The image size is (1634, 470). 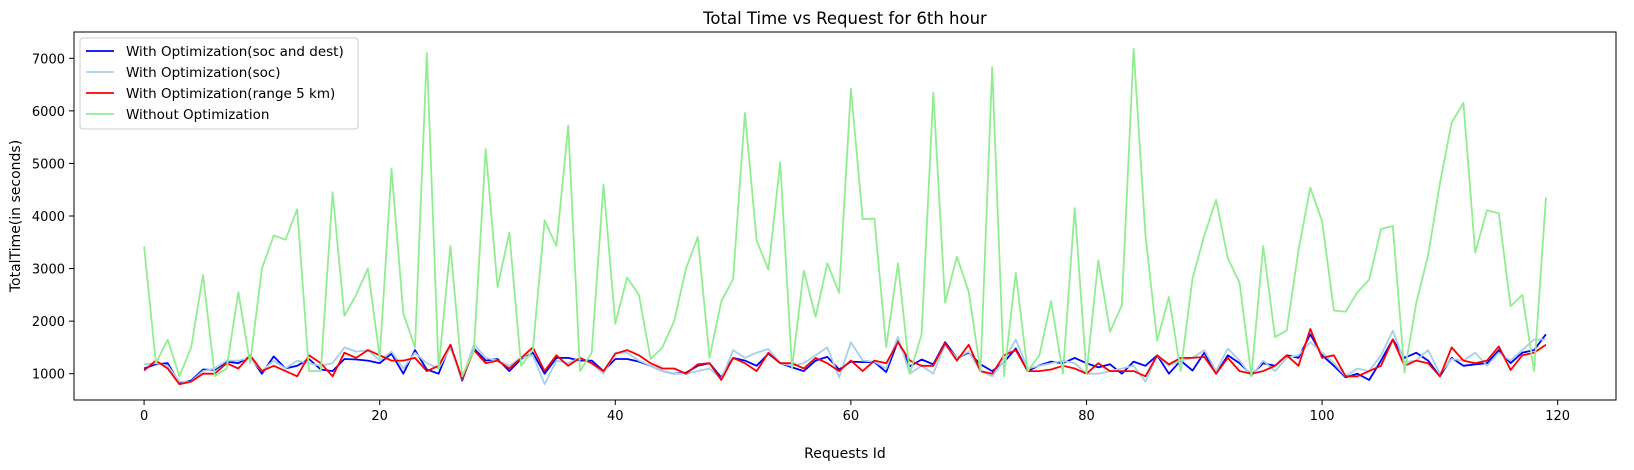 I want to click on y-tick-label: 5000, so click(x=48, y=164).